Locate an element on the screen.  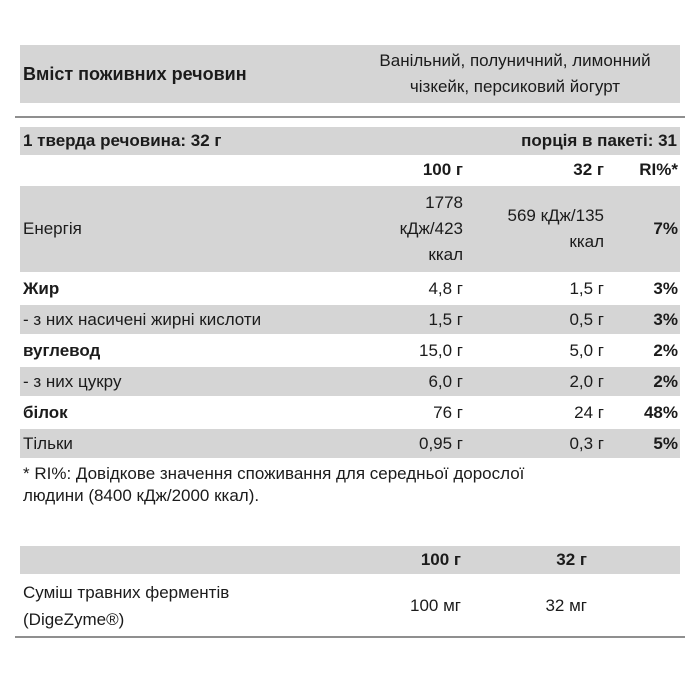
table-row-protein: білок 76 г 24 г 48% is located at coordinates (350, 412).